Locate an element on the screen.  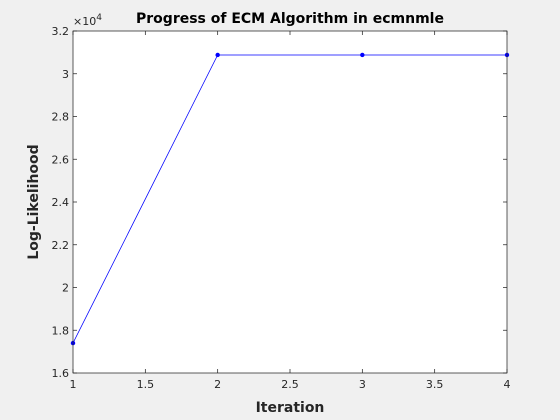
chart-title: Progress of ECM Algorithm in ecmnmle is located at coordinates (290, 19).